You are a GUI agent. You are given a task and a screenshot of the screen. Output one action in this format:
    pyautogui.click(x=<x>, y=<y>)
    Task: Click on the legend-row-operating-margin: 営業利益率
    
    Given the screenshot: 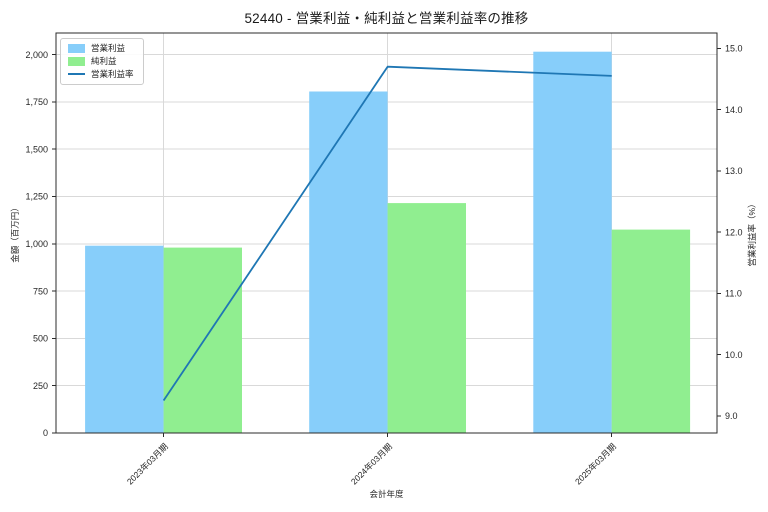 What is the action you would take?
    pyautogui.click(x=101, y=74)
    